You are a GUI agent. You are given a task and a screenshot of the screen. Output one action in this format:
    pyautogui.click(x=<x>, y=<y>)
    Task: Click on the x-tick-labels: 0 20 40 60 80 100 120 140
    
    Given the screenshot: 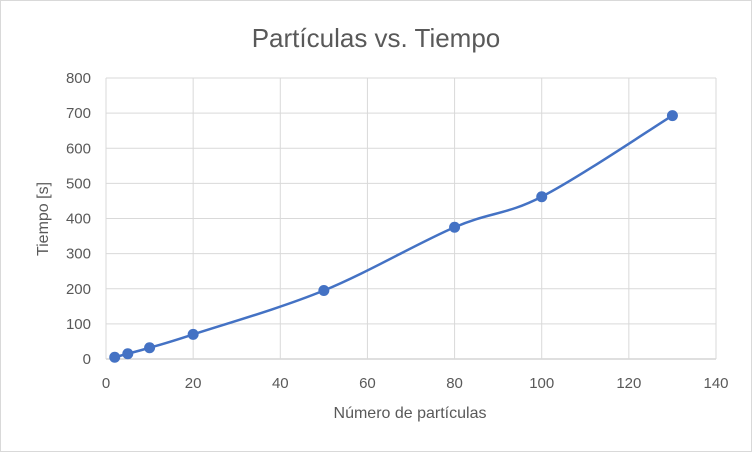 What is the action you would take?
    pyautogui.click(x=415, y=383)
    